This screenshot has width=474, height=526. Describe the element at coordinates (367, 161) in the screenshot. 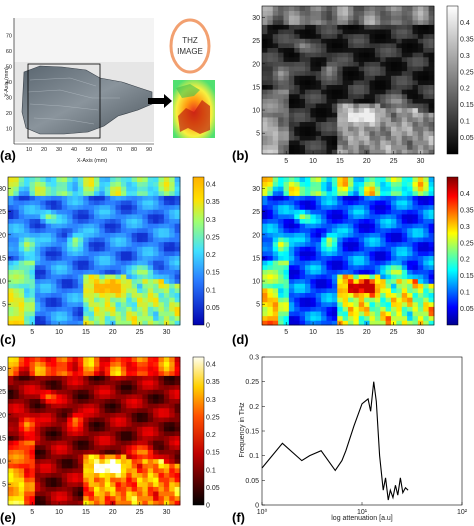

I see `x-tick-label: 20` at that location.